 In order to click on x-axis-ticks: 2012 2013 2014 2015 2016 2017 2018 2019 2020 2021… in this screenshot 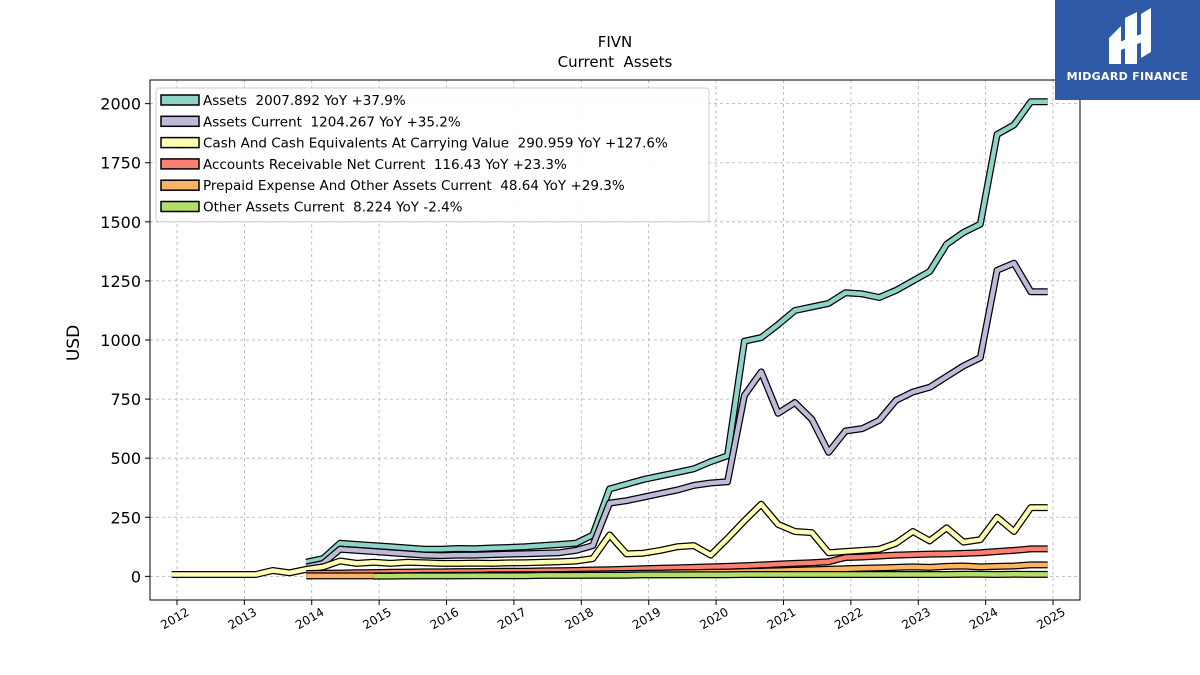, I will do `click(613, 616)`.